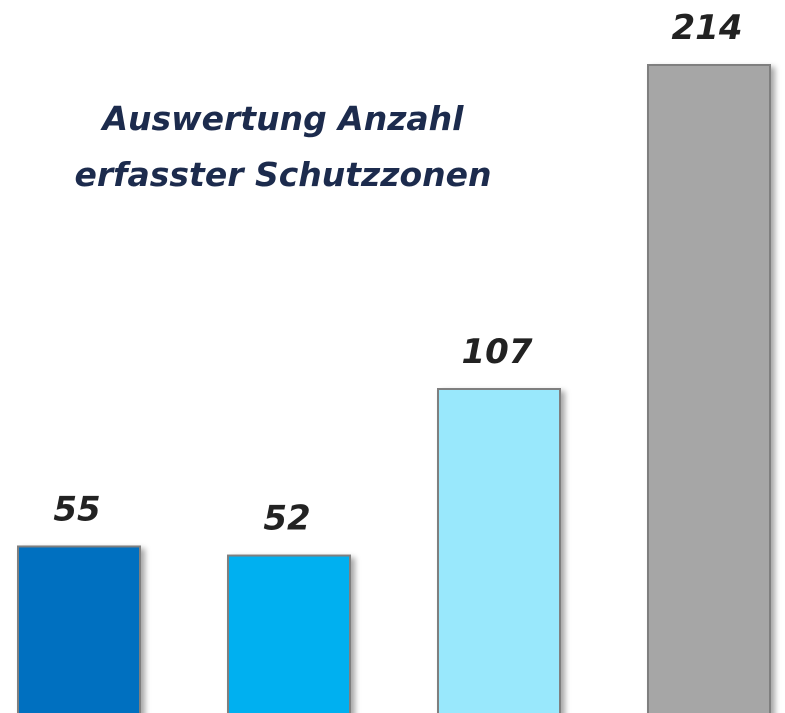 This screenshot has height=713, width=785. Describe the element at coordinates (707, 28) in the screenshot. I see `value-label: 214` at that location.